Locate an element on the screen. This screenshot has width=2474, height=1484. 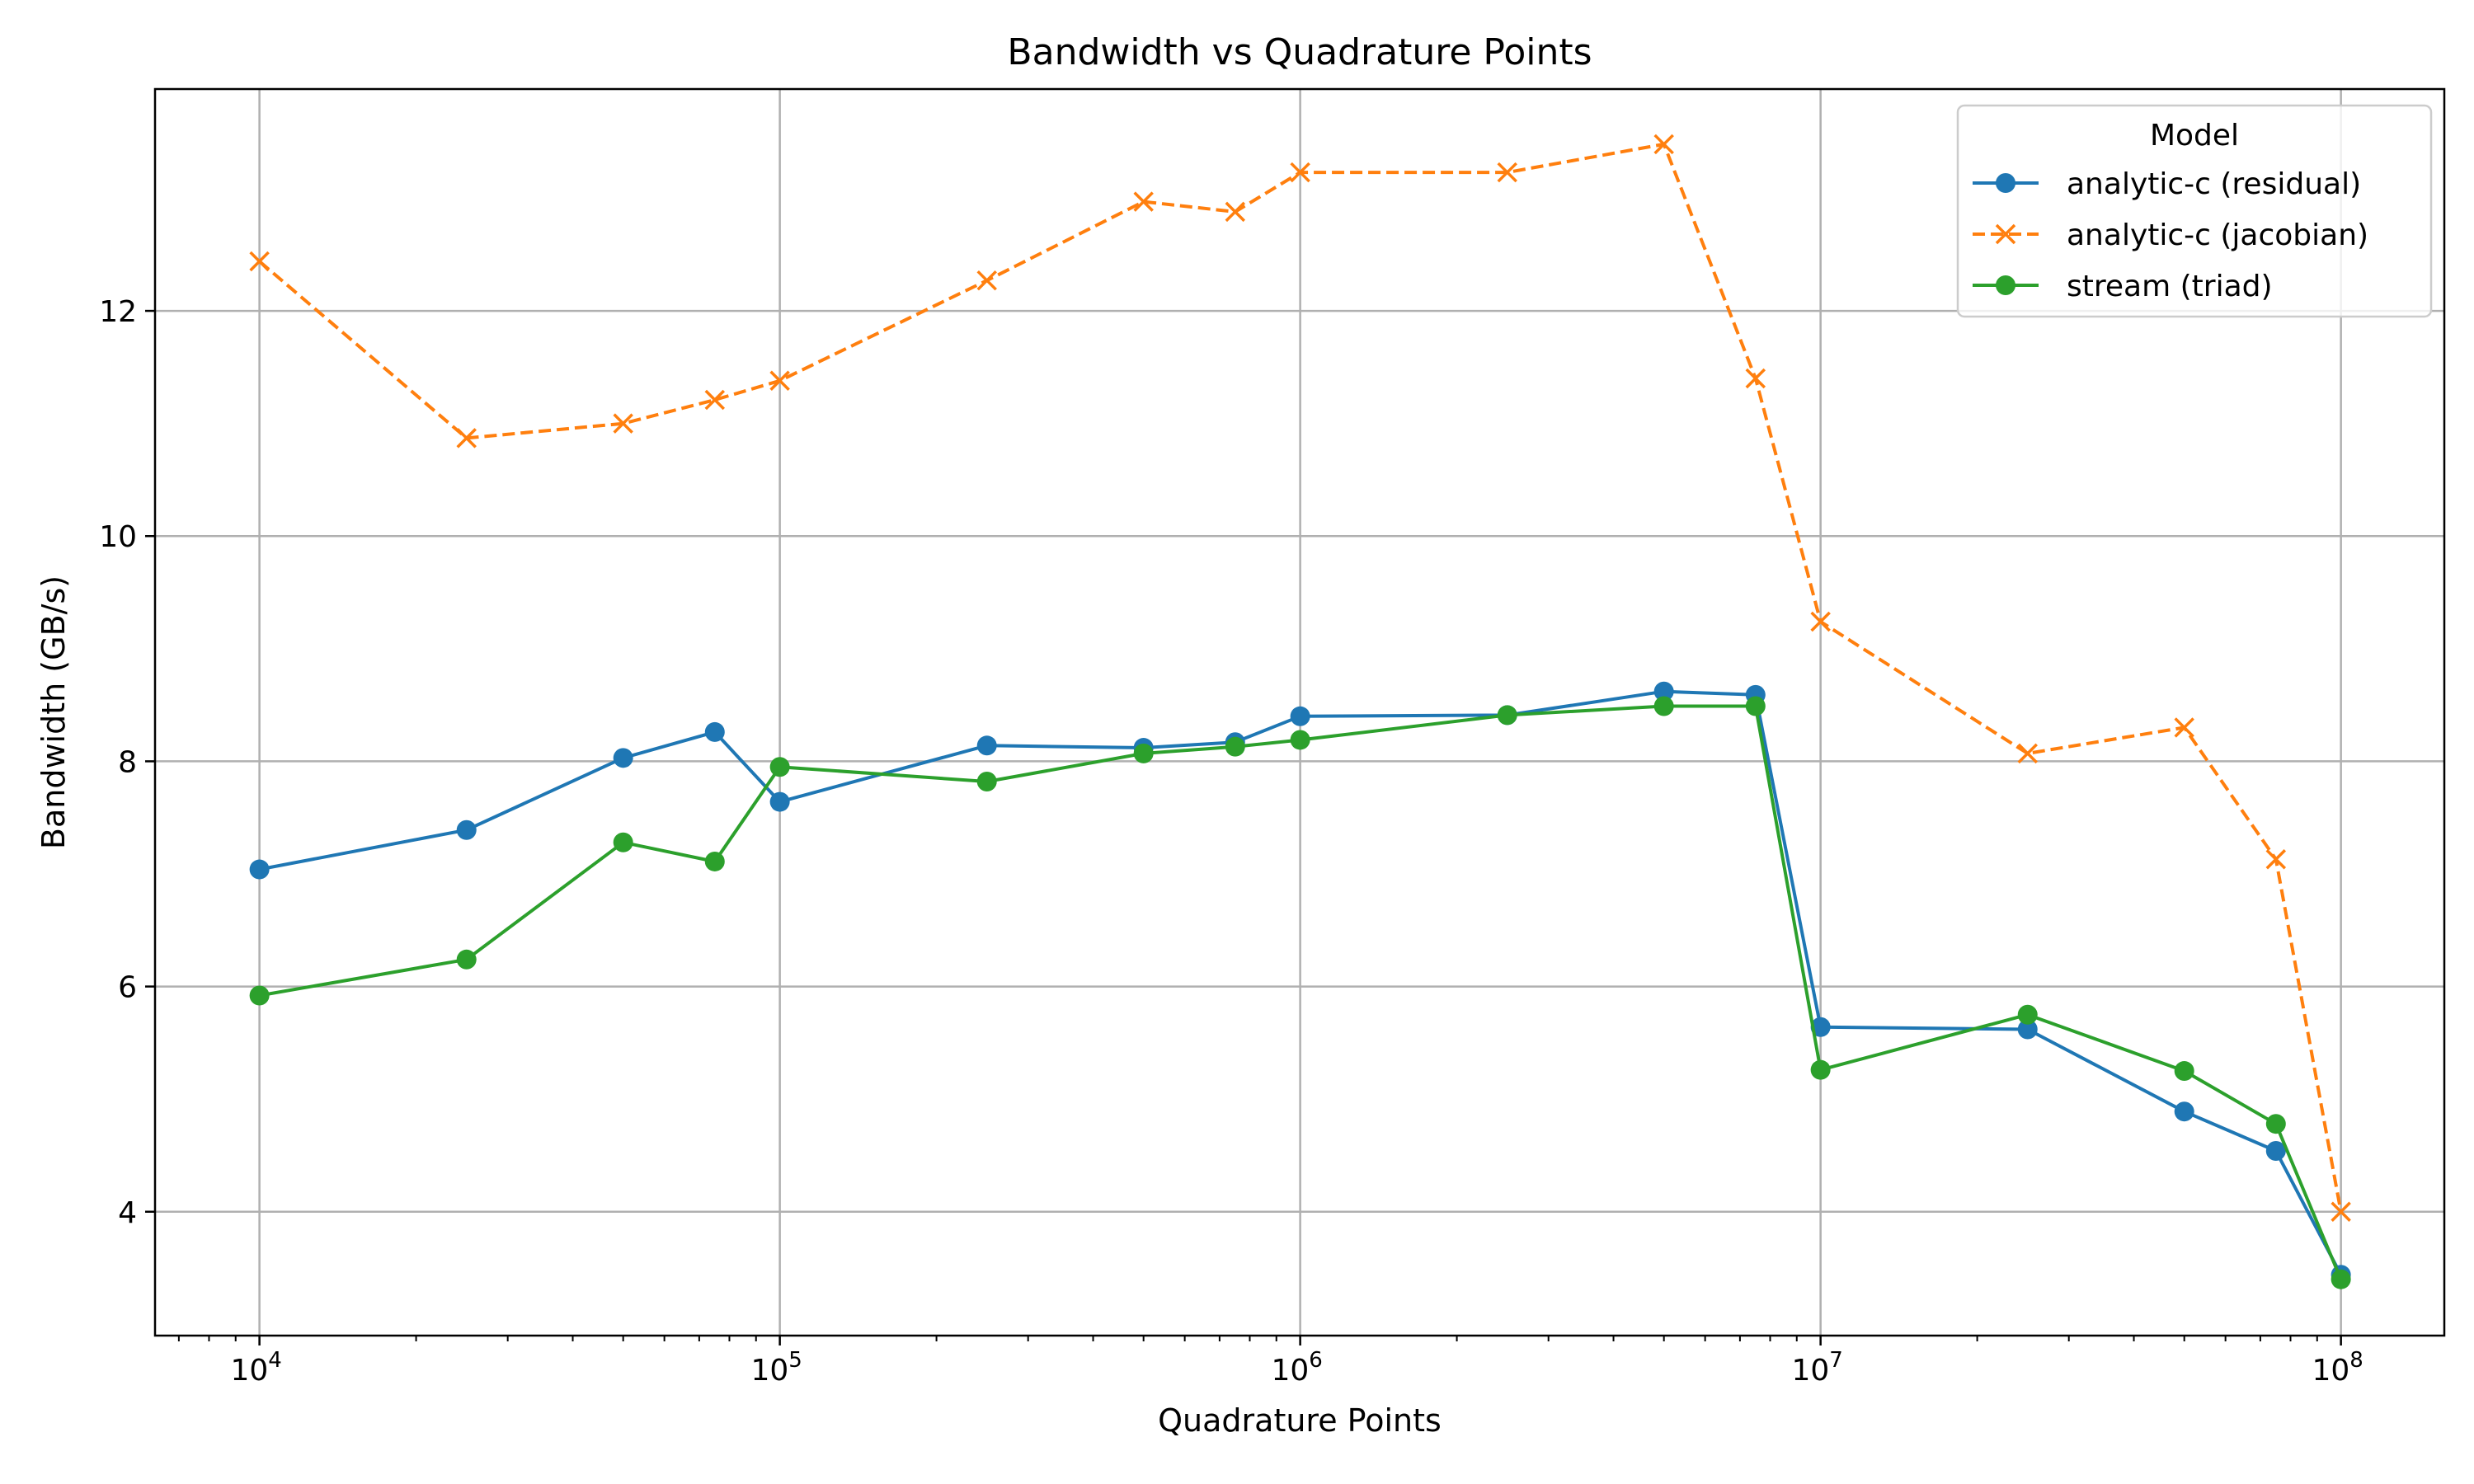
y-tick-label: 6 is located at coordinates (127, 988).